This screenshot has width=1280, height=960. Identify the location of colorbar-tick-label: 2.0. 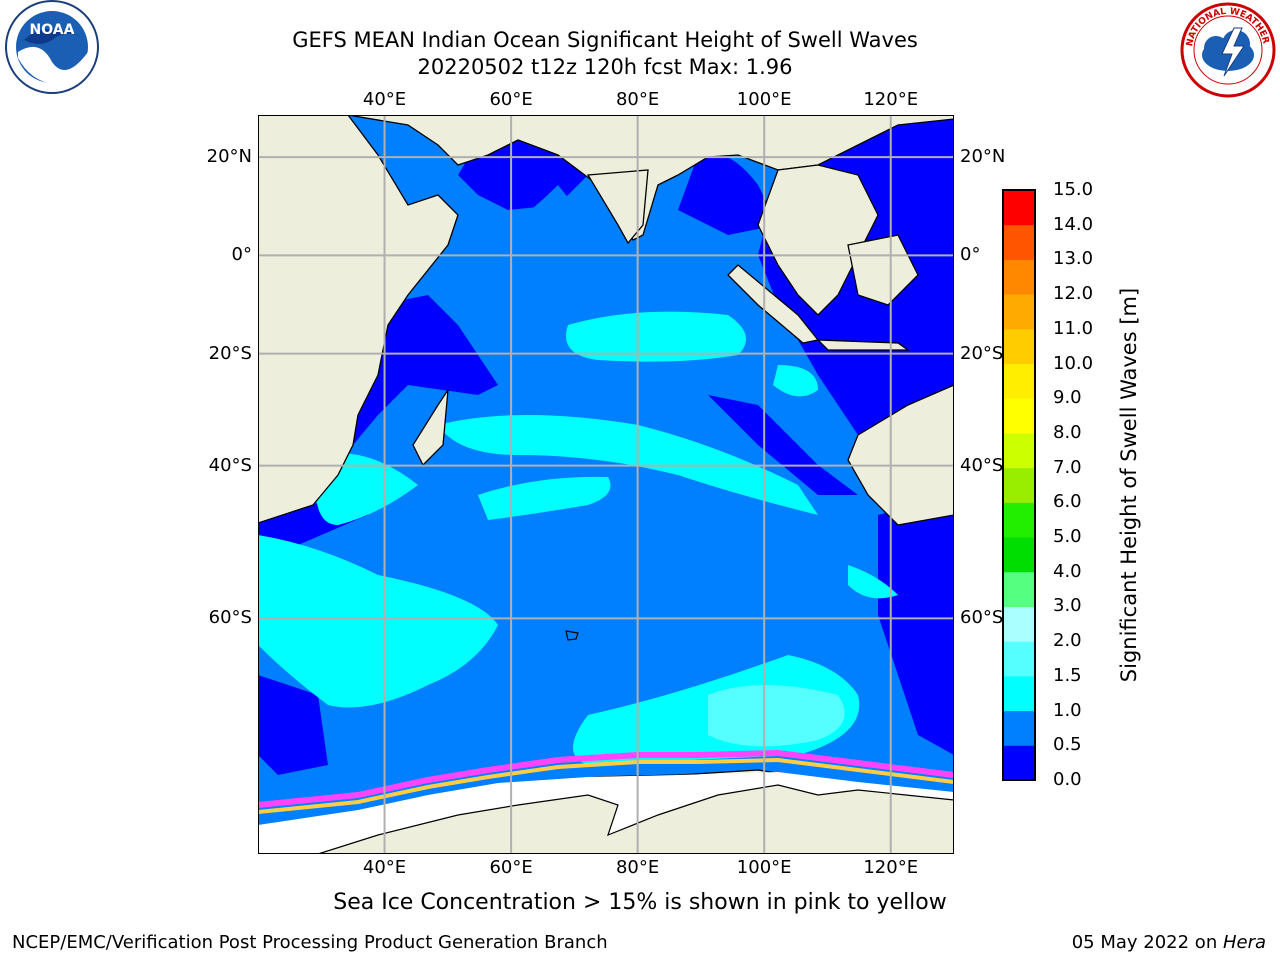
(1067, 641).